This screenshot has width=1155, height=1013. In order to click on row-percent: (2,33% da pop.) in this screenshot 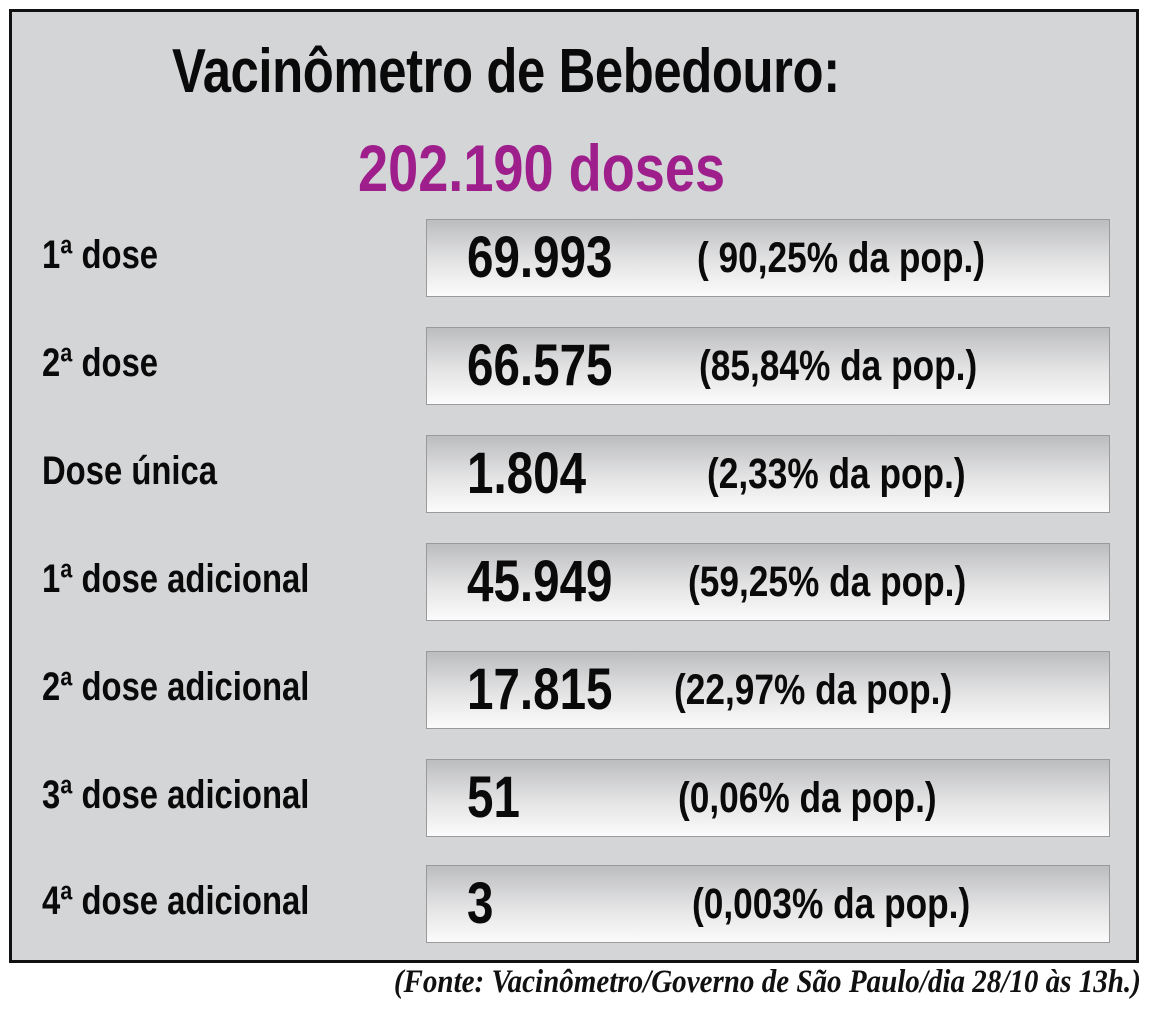, I will do `click(836, 474)`.